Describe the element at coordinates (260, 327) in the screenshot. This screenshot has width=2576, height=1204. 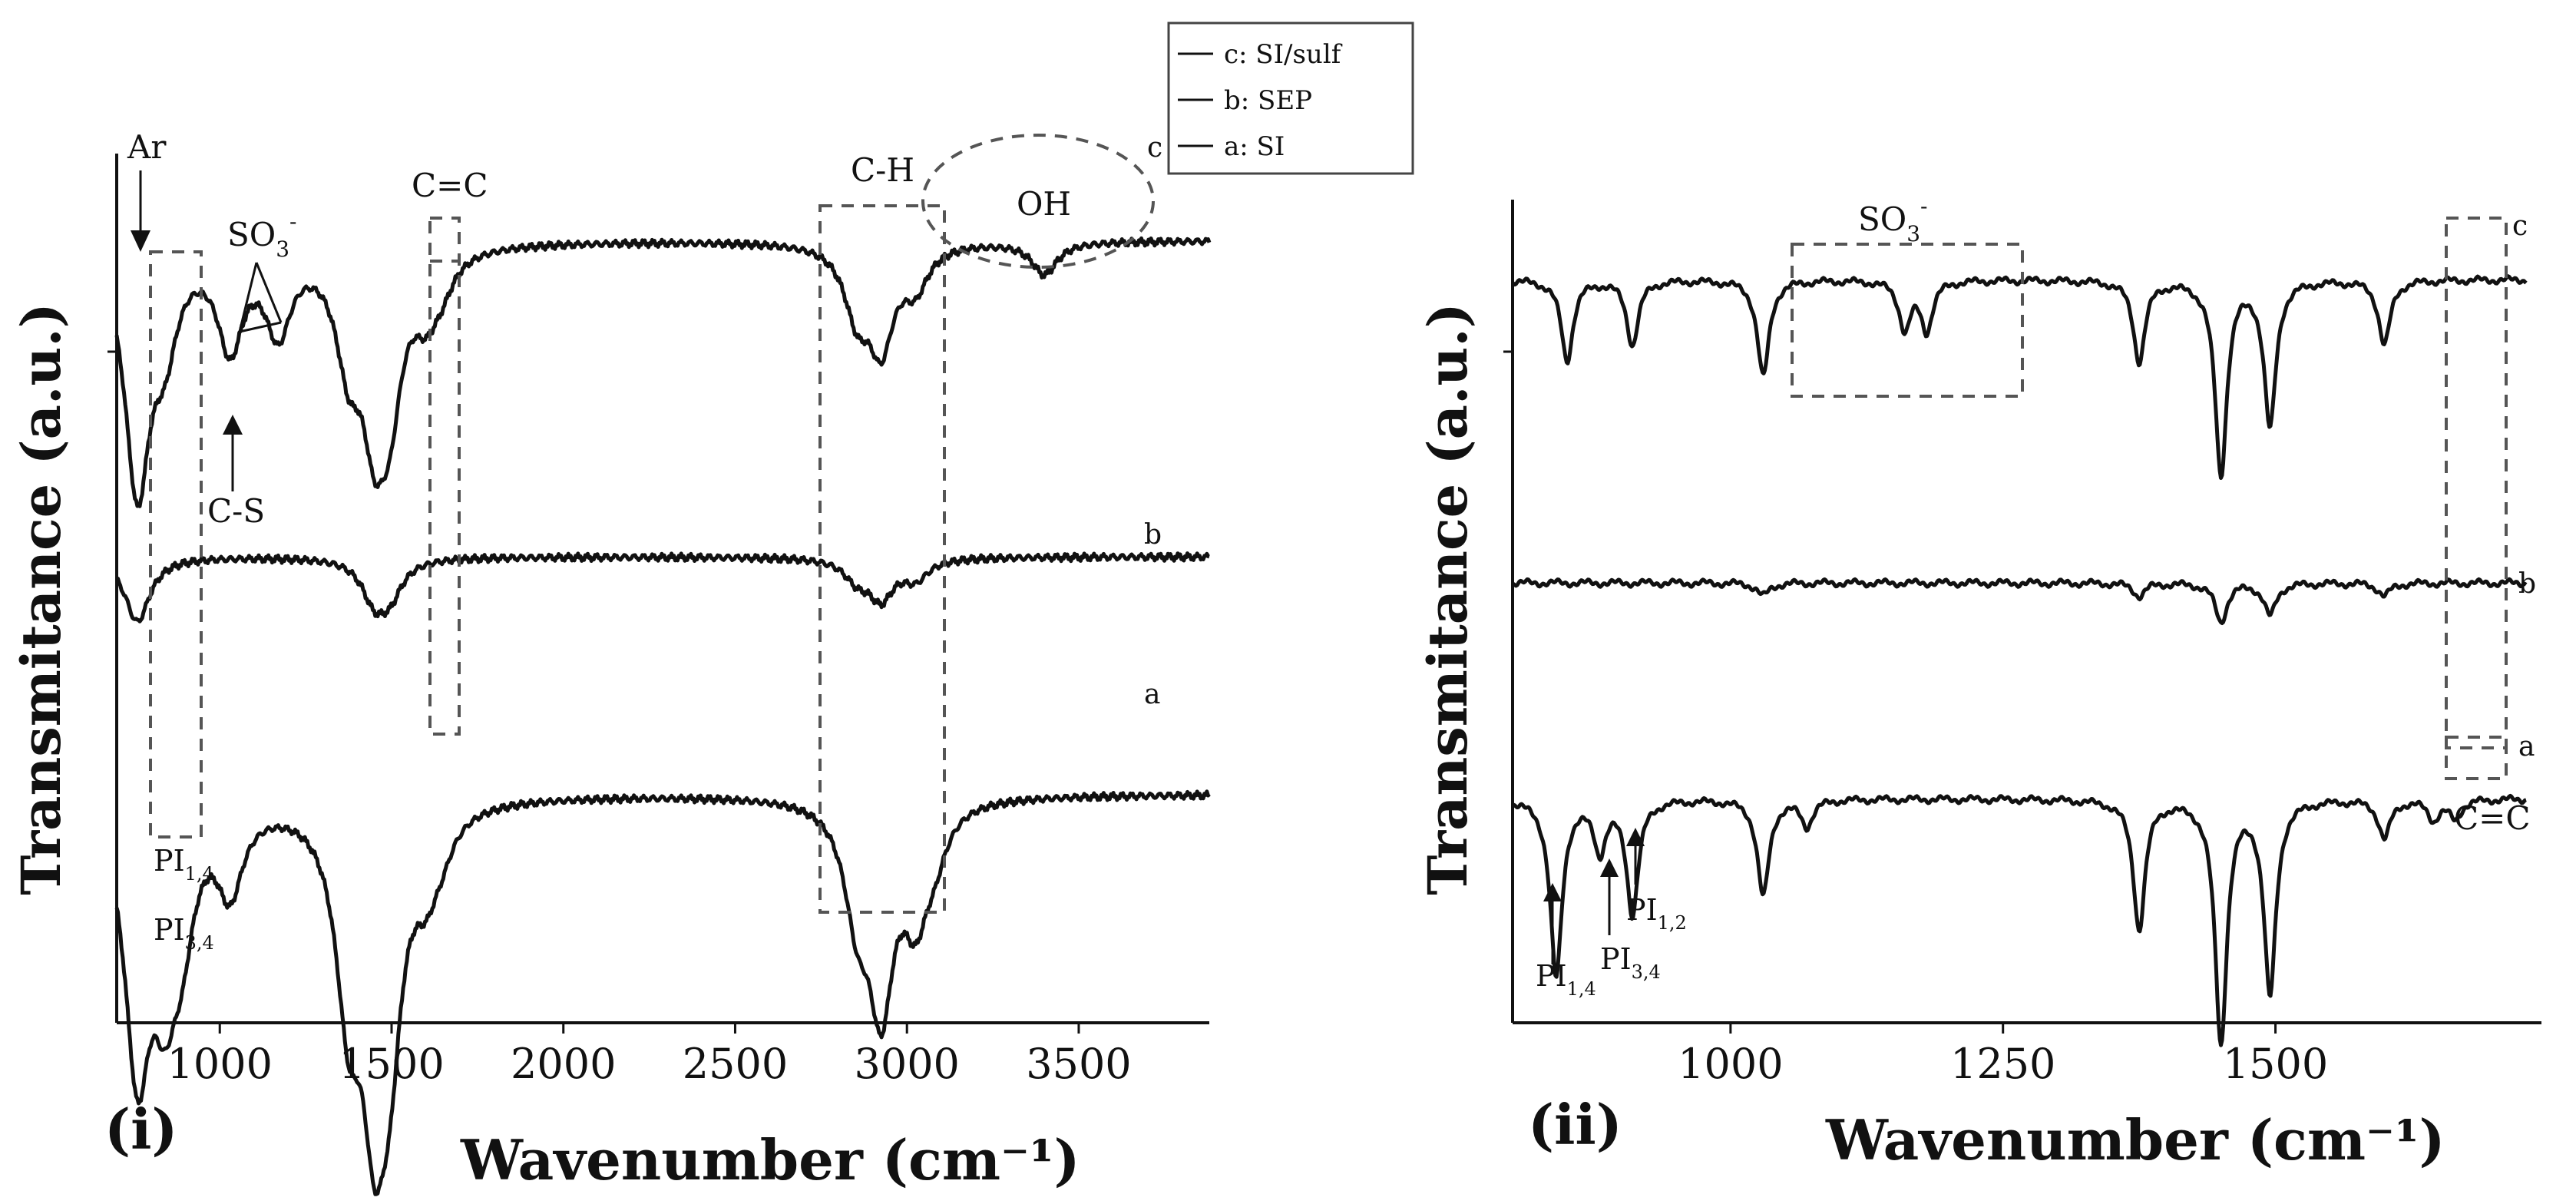
I see `arrow-so3-c` at that location.